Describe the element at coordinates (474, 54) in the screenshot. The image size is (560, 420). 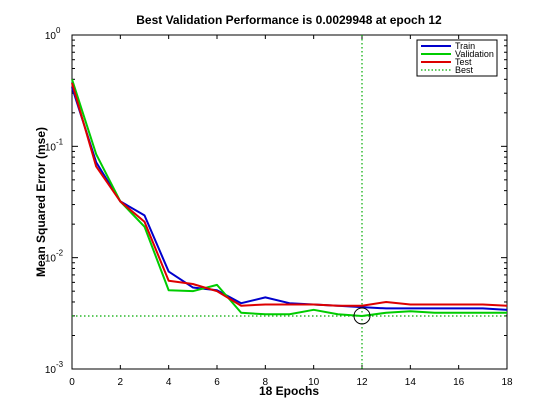
I see `legend-label-validation: Validation` at that location.